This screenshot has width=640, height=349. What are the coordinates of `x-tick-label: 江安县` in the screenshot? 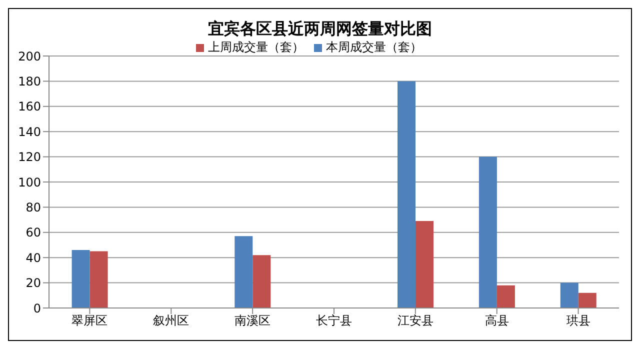 It's located at (415, 321).